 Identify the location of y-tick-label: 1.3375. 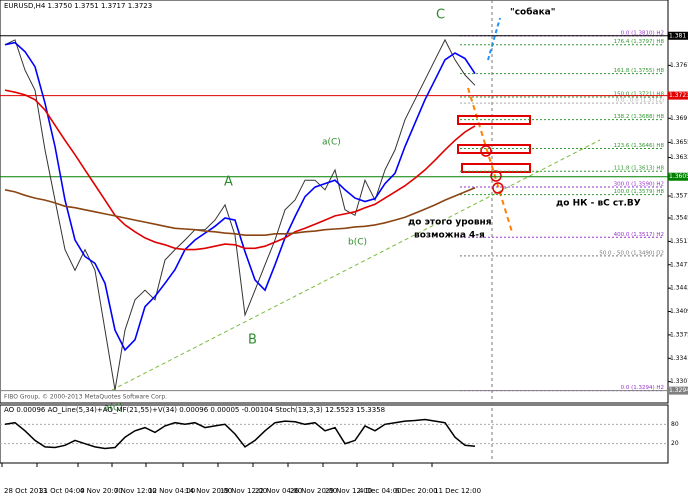
(679, 334).